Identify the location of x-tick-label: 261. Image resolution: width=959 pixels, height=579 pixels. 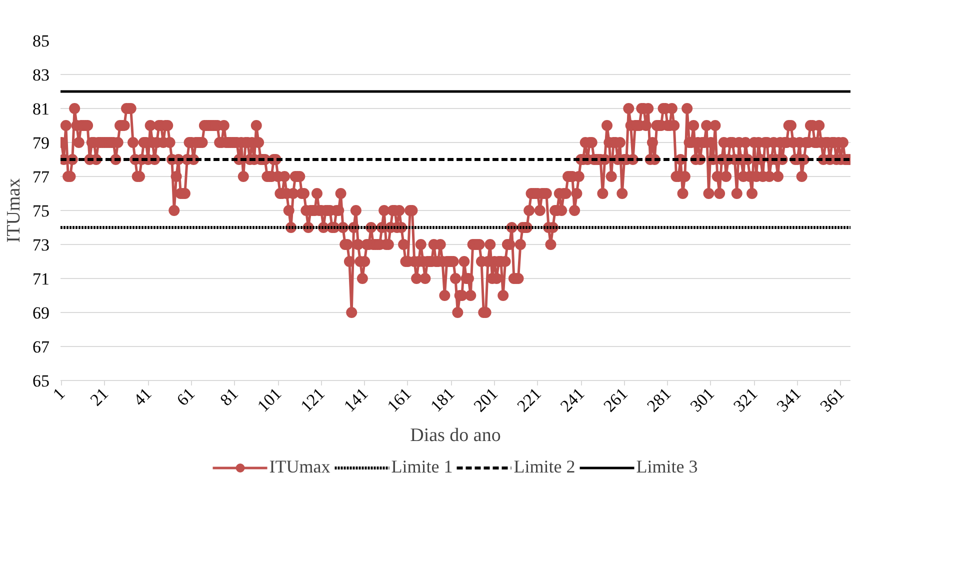
(616, 400).